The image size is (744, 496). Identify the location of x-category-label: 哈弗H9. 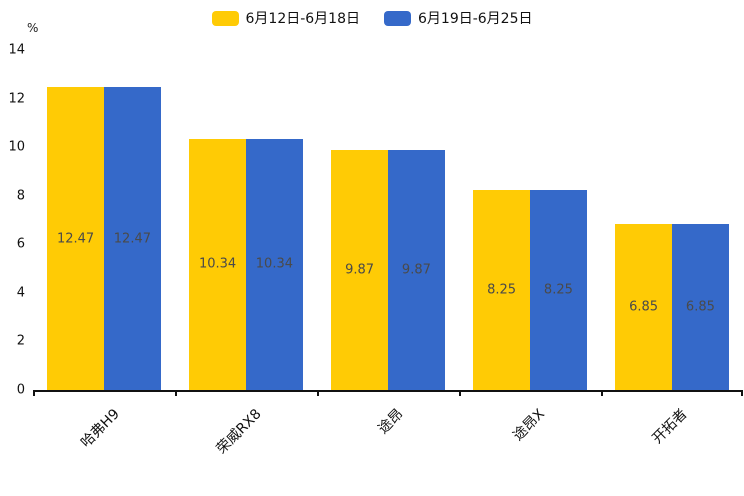
(100, 428).